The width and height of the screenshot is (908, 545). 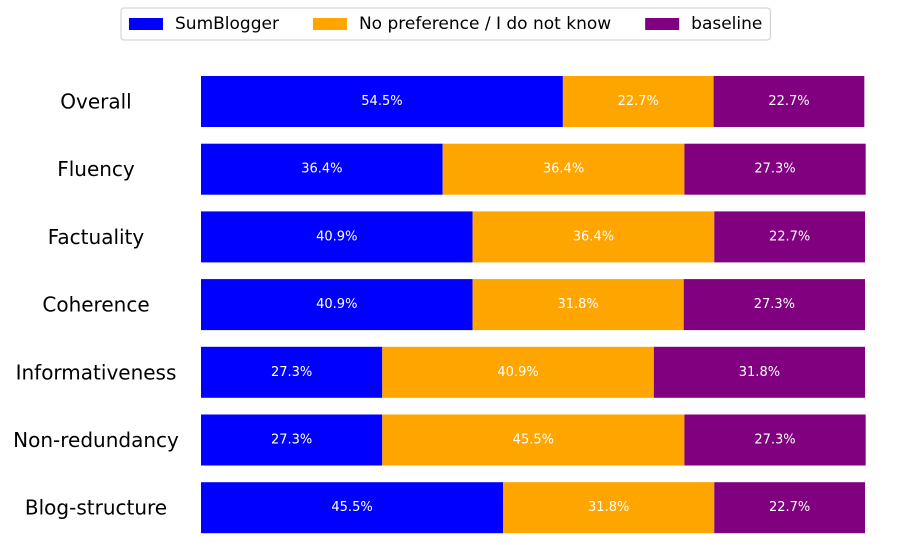 I want to click on data-label-factuality-no-preference-i-do-not-know: 36.4%, so click(x=593, y=236).